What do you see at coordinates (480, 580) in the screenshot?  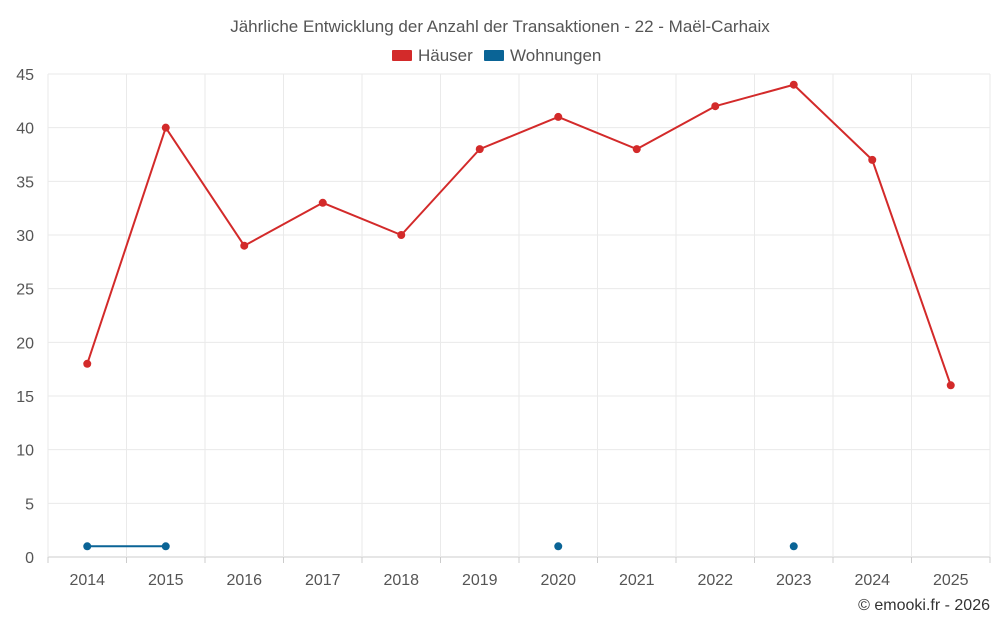 I see `x-tick-label: 2019` at bounding box center [480, 580].